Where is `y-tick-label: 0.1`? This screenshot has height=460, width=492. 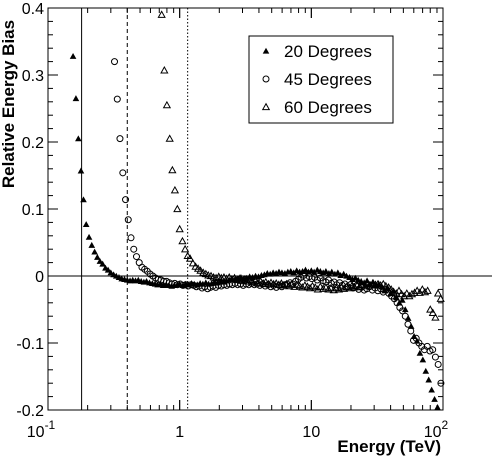
y-tick-label: 0.1 is located at coordinates (33, 210).